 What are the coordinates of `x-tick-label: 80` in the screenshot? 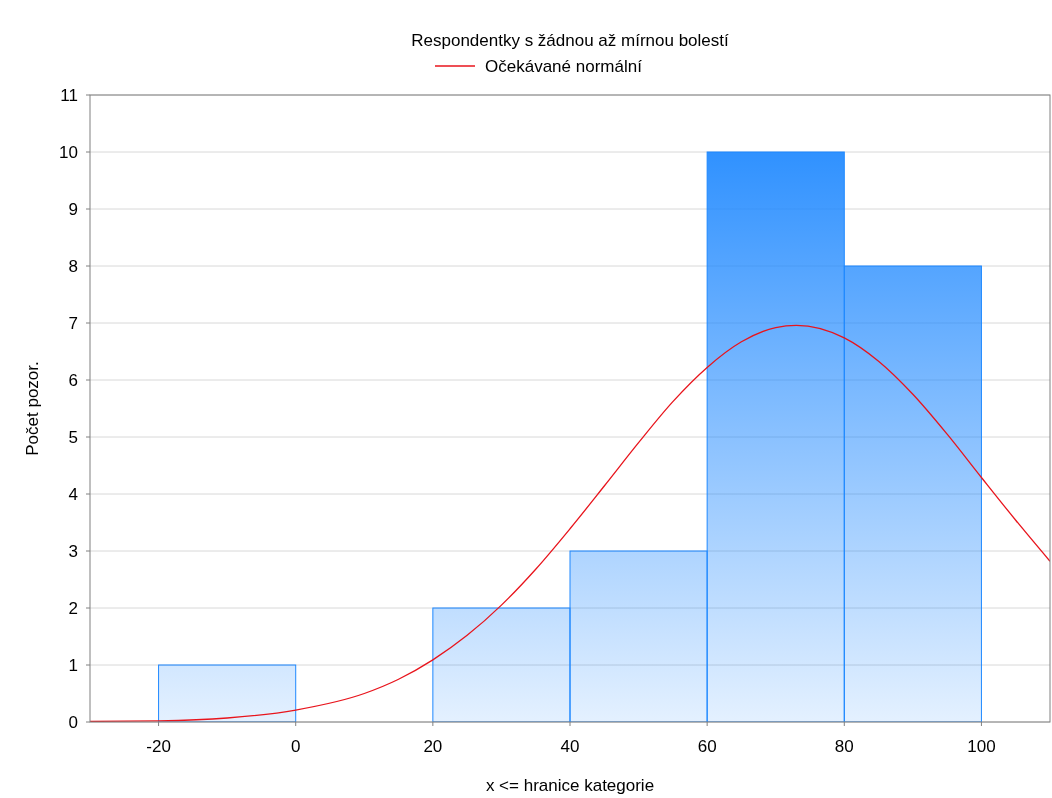 It's located at (844, 746).